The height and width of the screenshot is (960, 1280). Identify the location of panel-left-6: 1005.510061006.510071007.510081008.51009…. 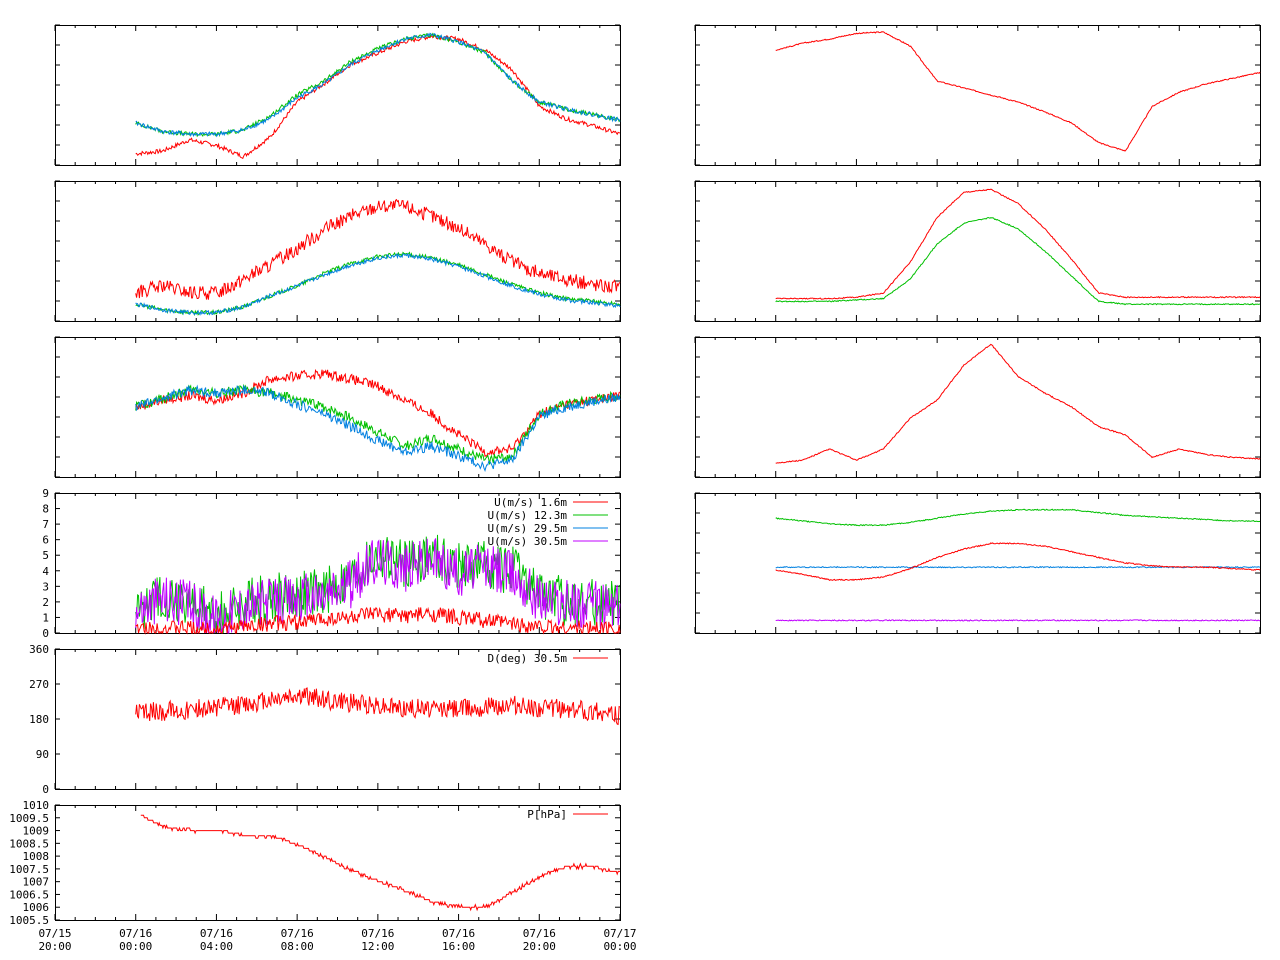
(315, 863).